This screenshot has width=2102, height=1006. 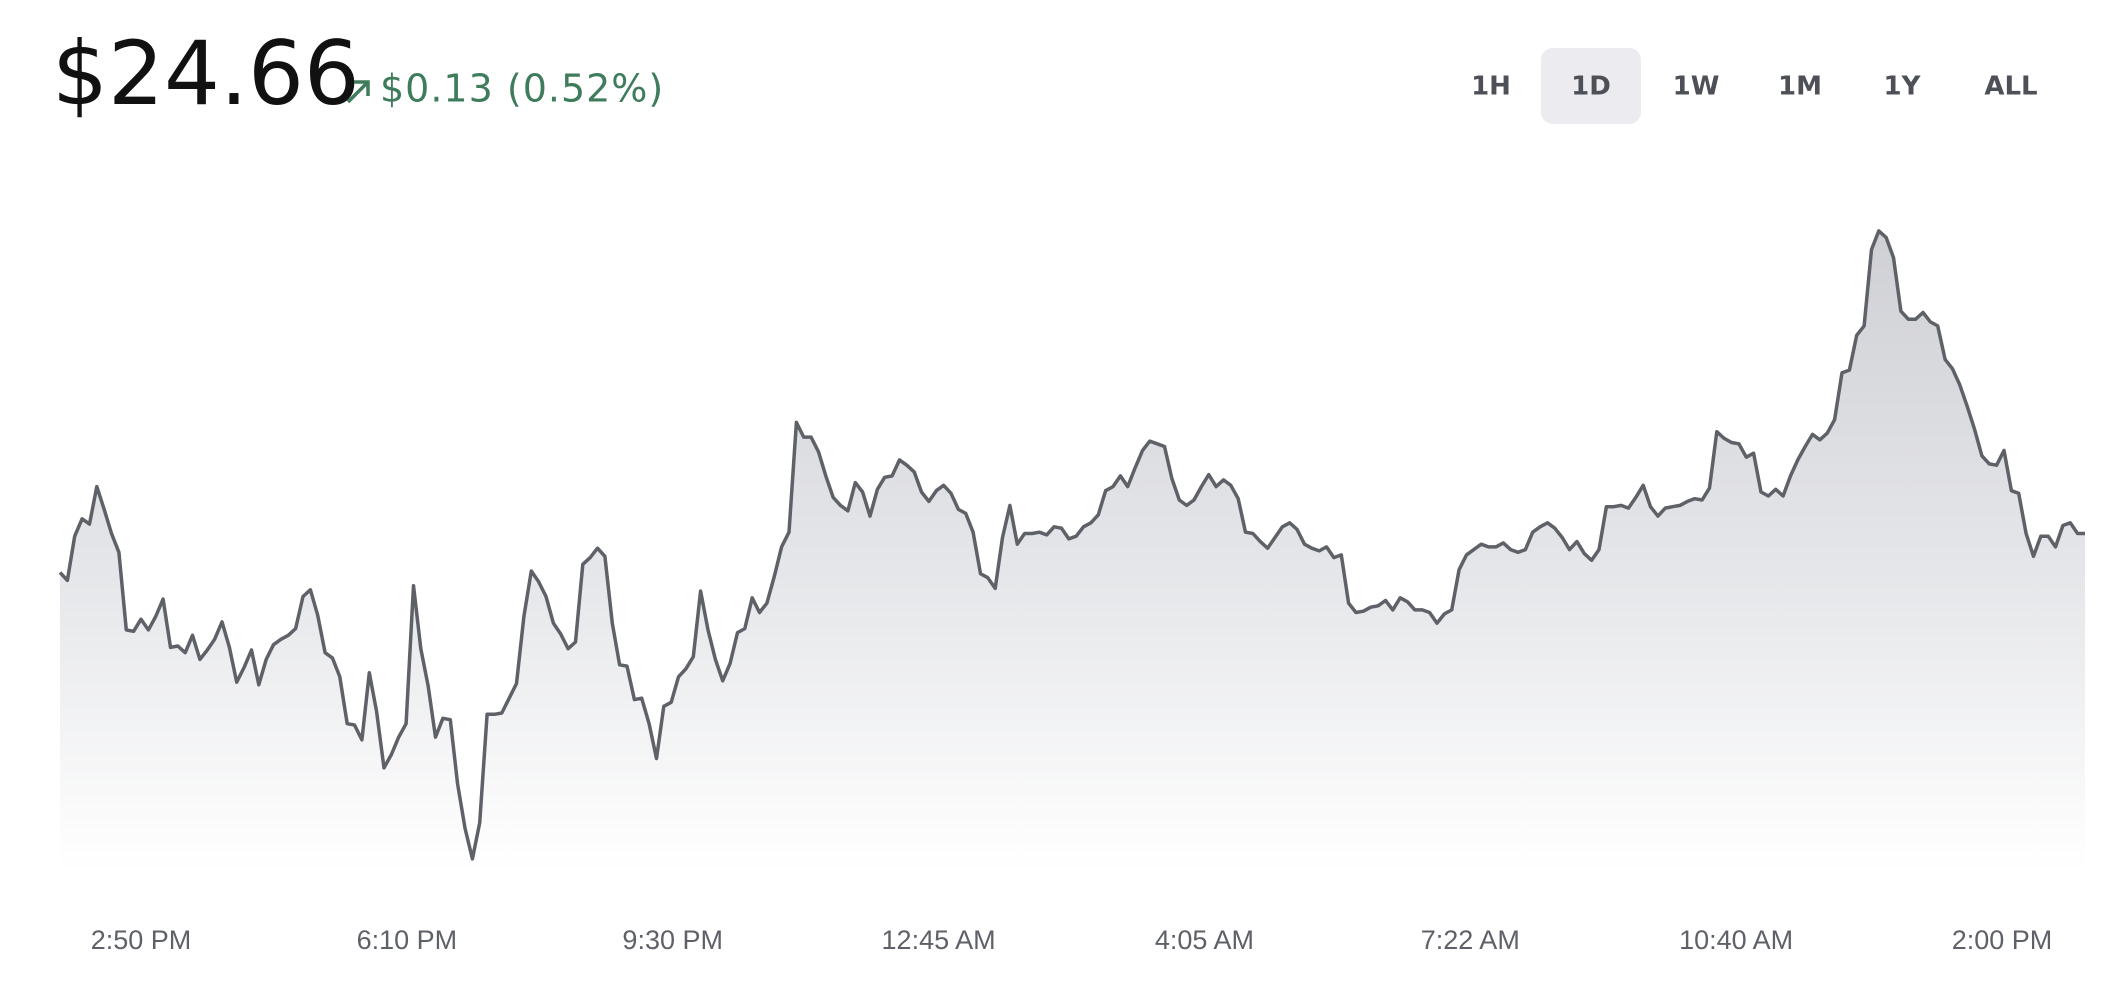 I want to click on range-button-label: 1Y, so click(x=1903, y=87).